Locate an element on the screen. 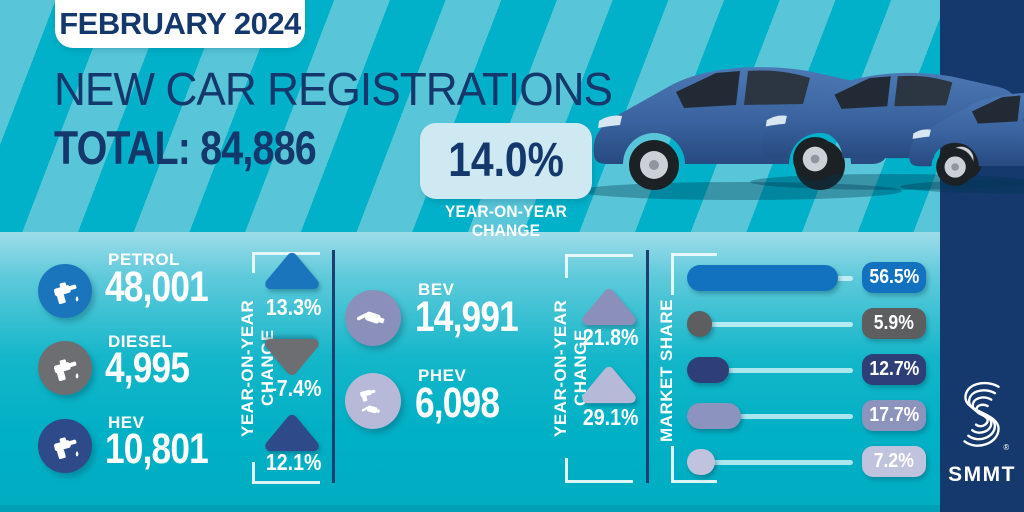 The image size is (1024, 512). petrol-icon-circle is located at coordinates (65, 291).